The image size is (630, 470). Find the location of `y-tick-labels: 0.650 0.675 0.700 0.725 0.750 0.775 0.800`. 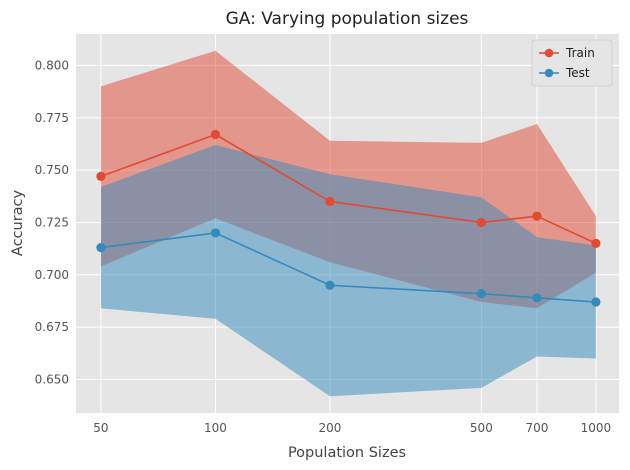

y-tick-labels: 0.650 0.675 0.700 0.725 0.750 0.775 0.800 is located at coordinates (52, 222).